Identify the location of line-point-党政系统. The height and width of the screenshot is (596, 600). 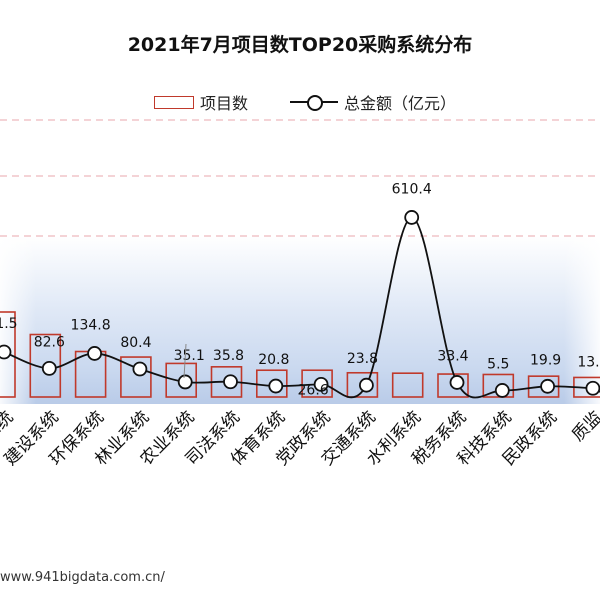
(321, 384).